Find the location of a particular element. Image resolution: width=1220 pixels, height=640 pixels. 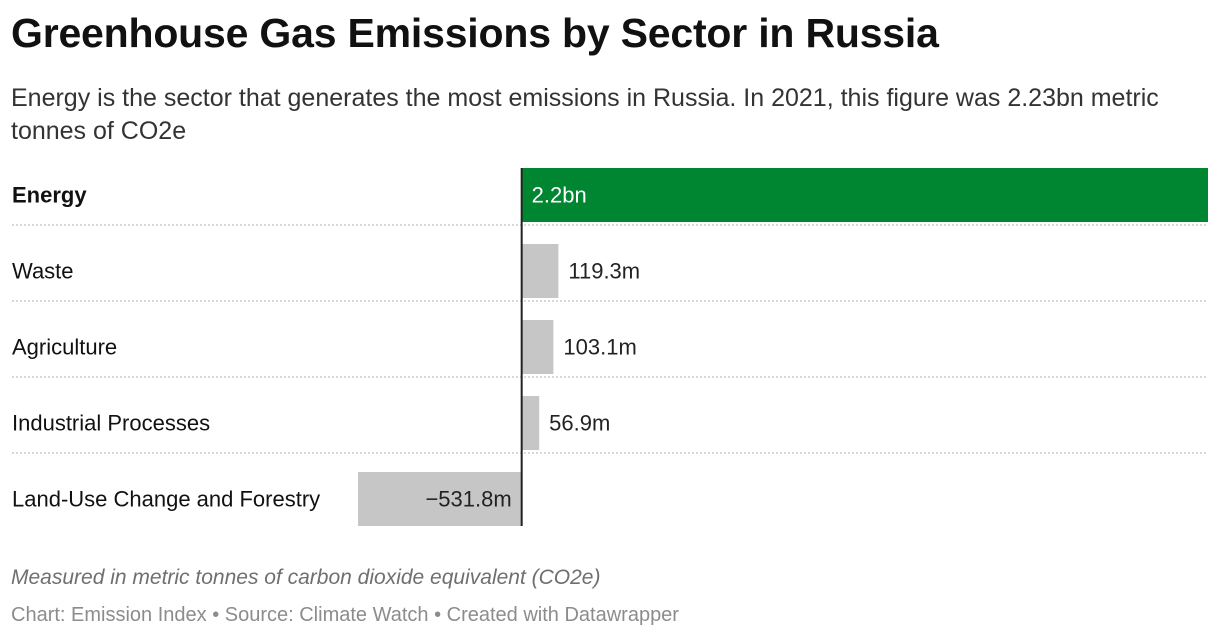

value-label: 2.2bn is located at coordinates (559, 195).